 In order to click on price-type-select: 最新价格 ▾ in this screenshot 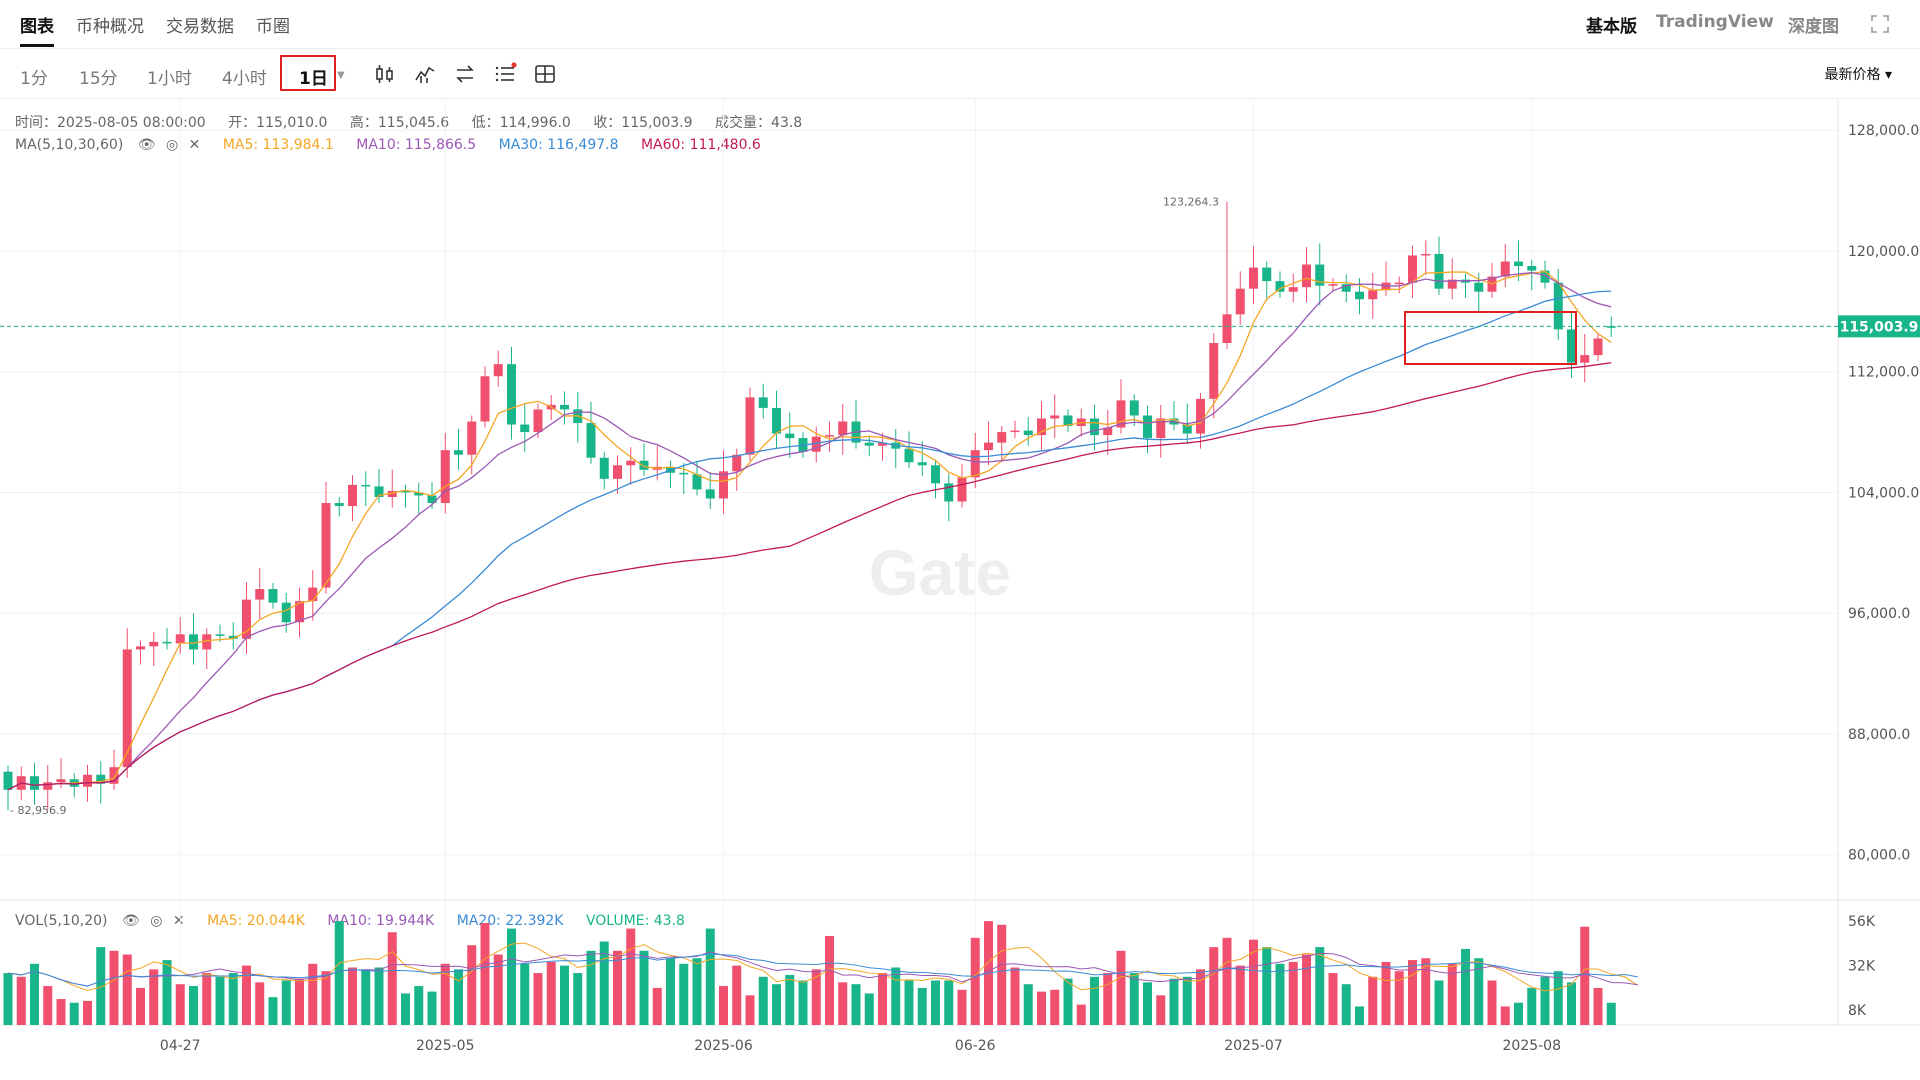, I will do `click(1858, 75)`.